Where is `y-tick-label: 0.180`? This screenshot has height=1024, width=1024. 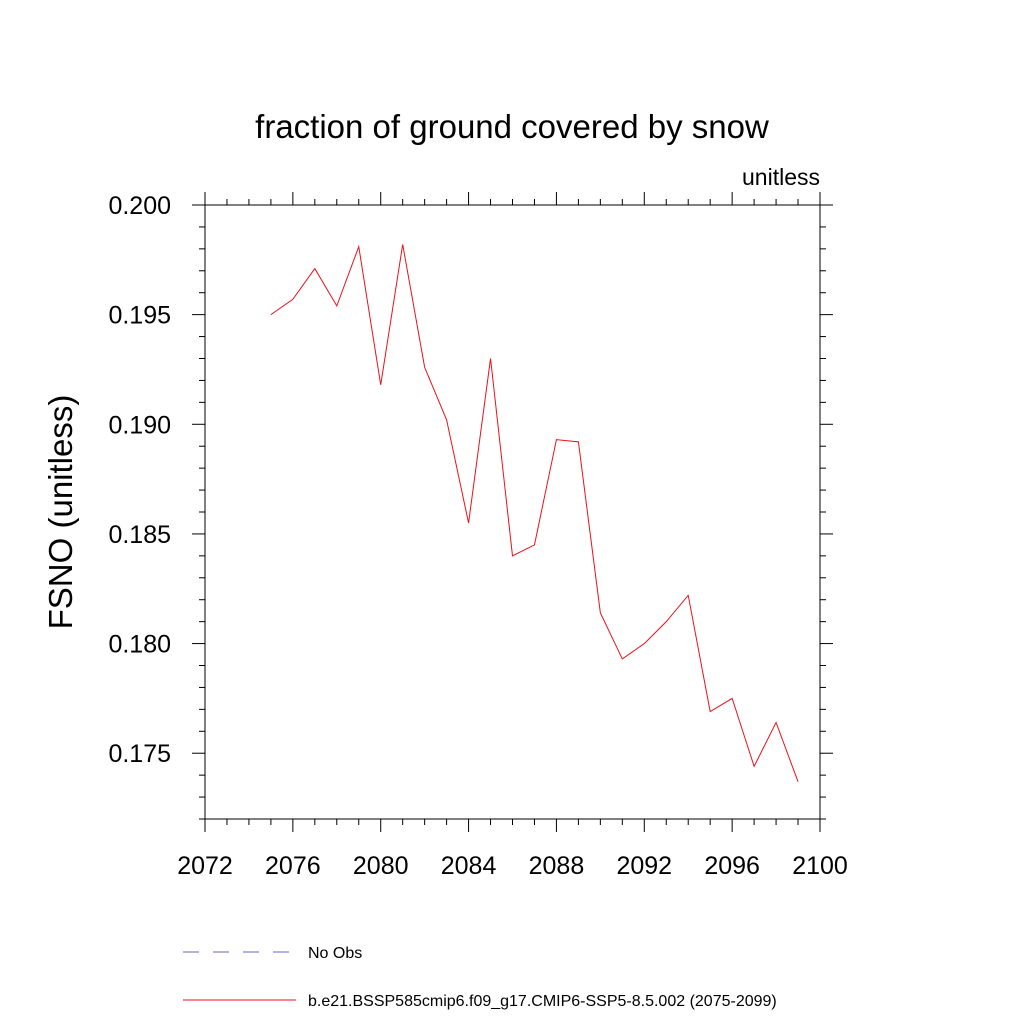
y-tick-label: 0.180 is located at coordinates (139, 645).